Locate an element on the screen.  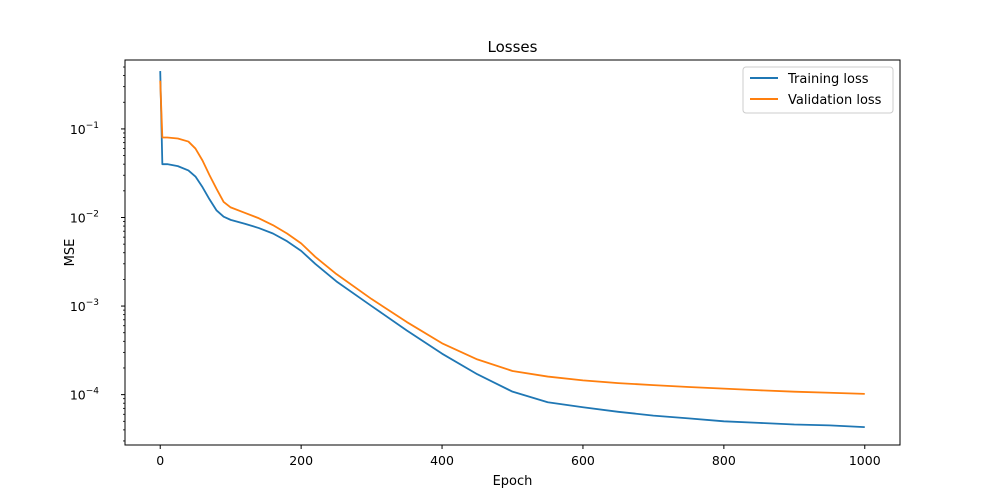
x-axis-label: Epoch is located at coordinates (513, 481).